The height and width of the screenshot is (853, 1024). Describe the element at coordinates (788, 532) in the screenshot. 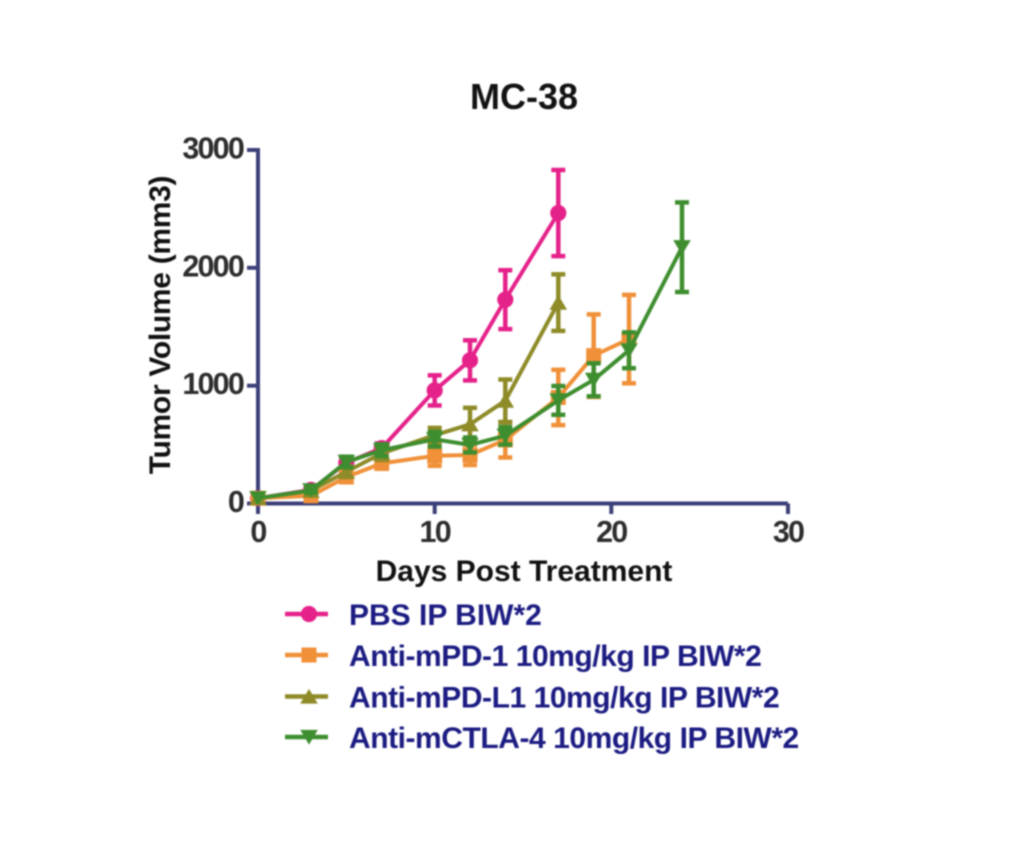

I see `svg-text: 30` at that location.